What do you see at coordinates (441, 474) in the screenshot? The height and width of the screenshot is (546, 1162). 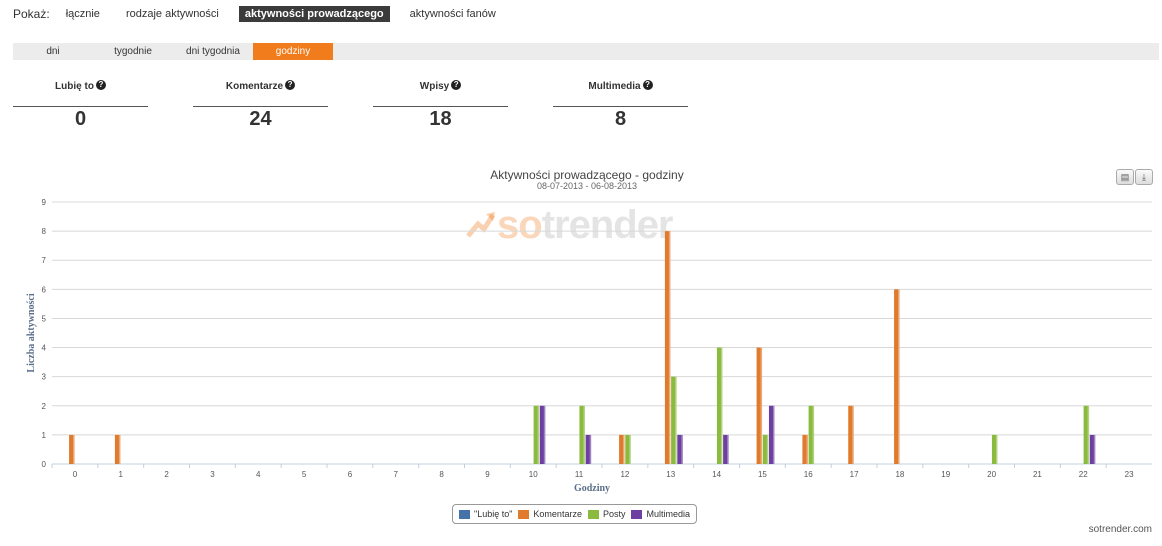 I see `x-tick-label: 8` at bounding box center [441, 474].